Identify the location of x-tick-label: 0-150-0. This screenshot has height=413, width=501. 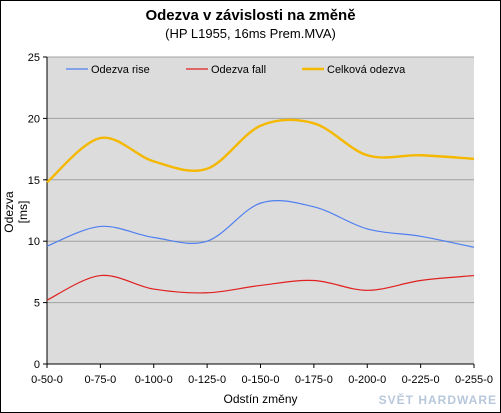
(261, 380).